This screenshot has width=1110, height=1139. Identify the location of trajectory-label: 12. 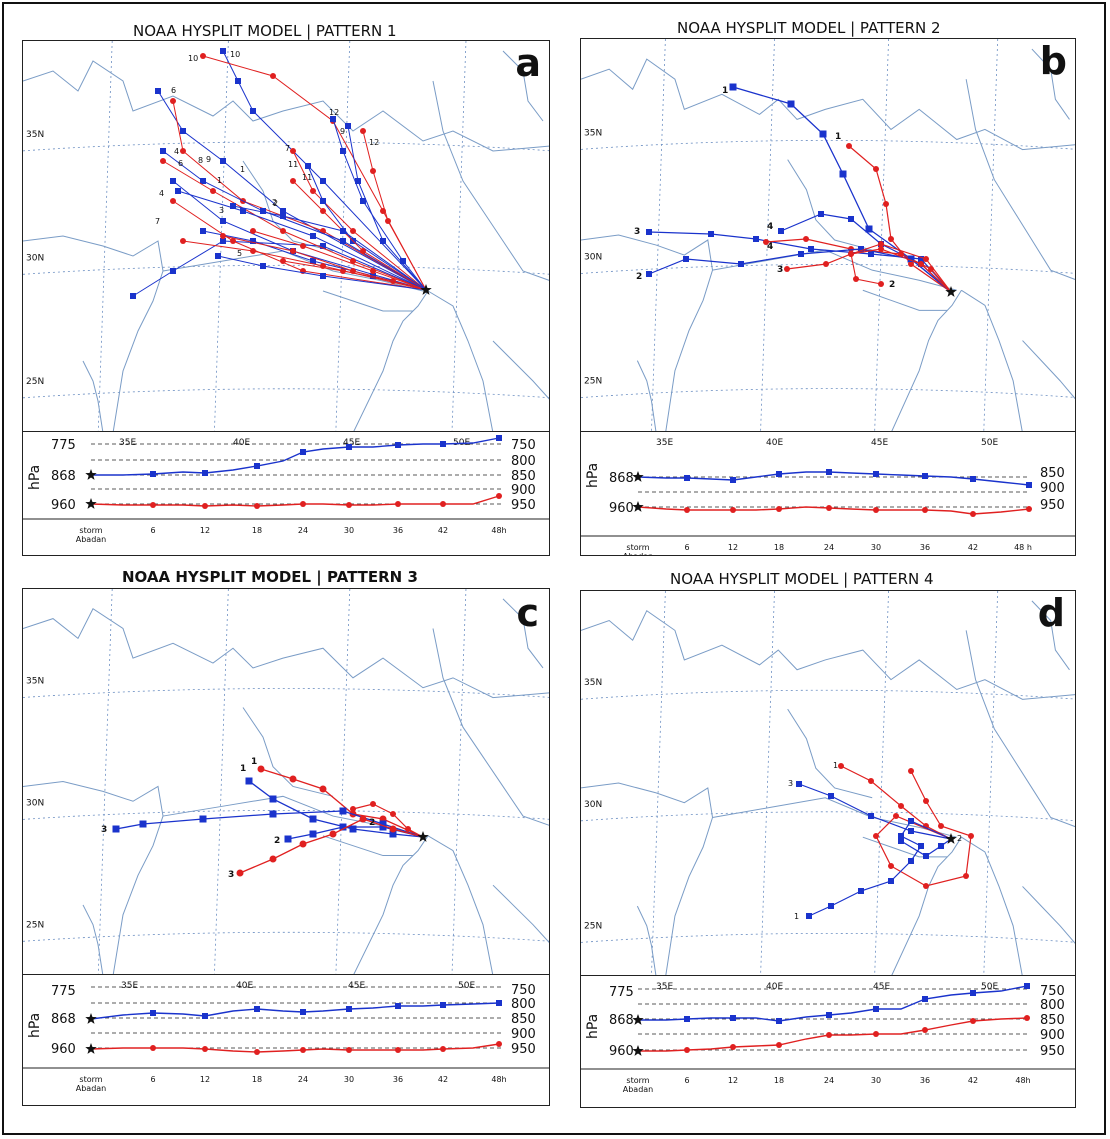
(374, 142).